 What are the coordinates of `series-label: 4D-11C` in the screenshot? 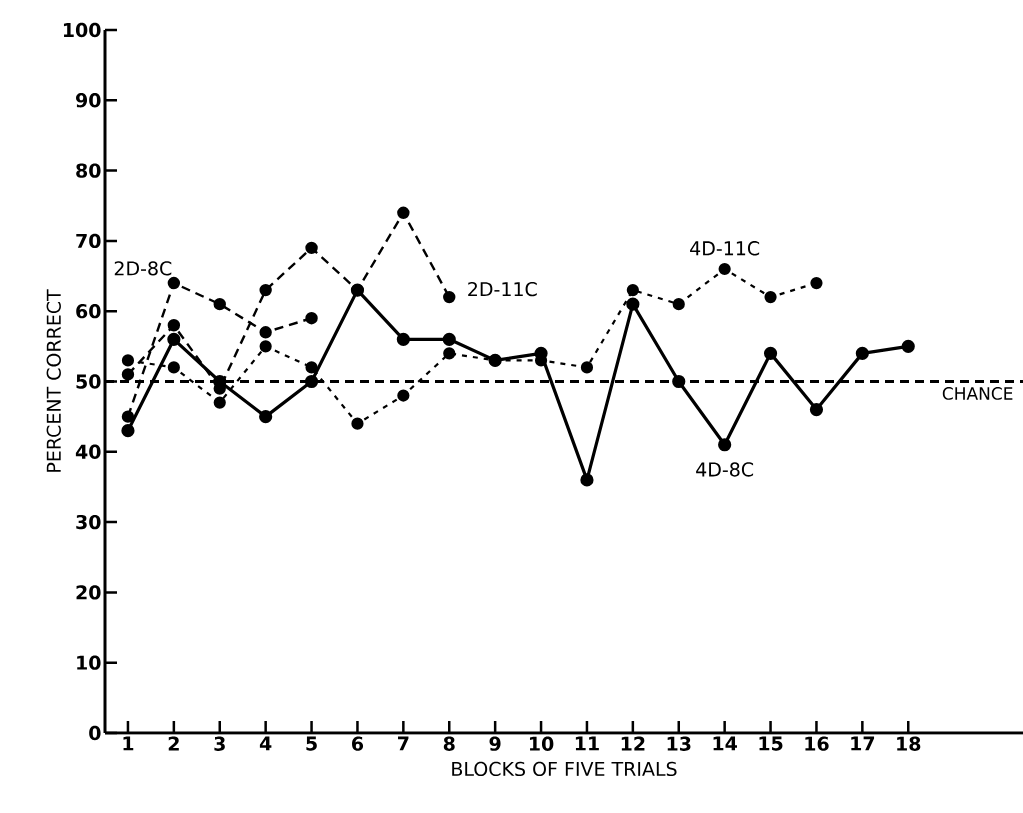 It's located at (725, 248).